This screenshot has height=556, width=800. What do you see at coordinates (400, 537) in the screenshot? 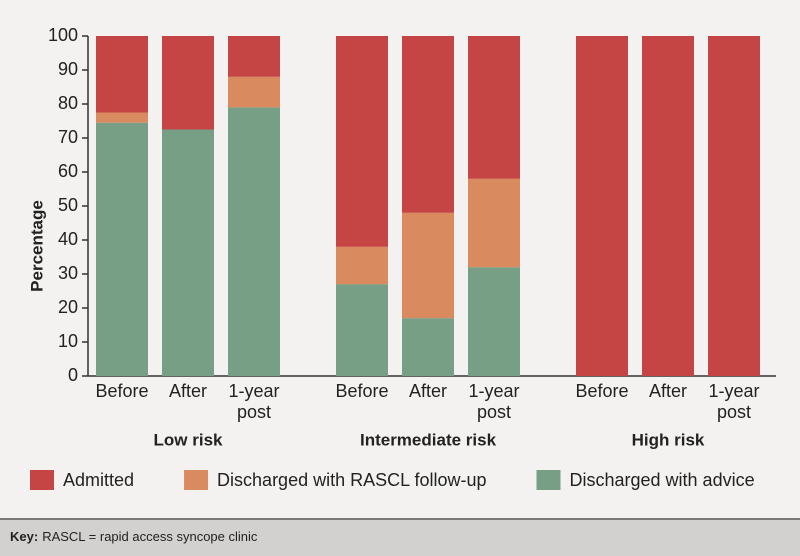
I see `footer: Key: RASCL = rapid access syncope clinic` at bounding box center [400, 537].